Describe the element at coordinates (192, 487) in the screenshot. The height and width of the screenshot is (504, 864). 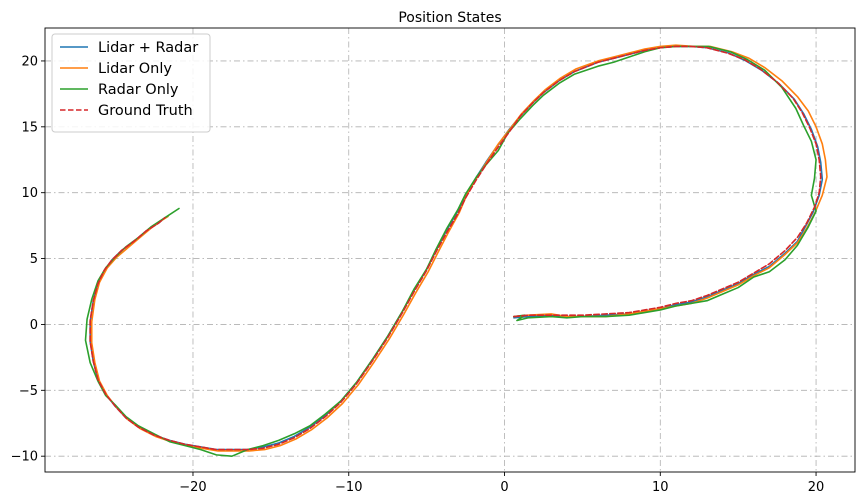
I see `x-tick-label: −20` at that location.